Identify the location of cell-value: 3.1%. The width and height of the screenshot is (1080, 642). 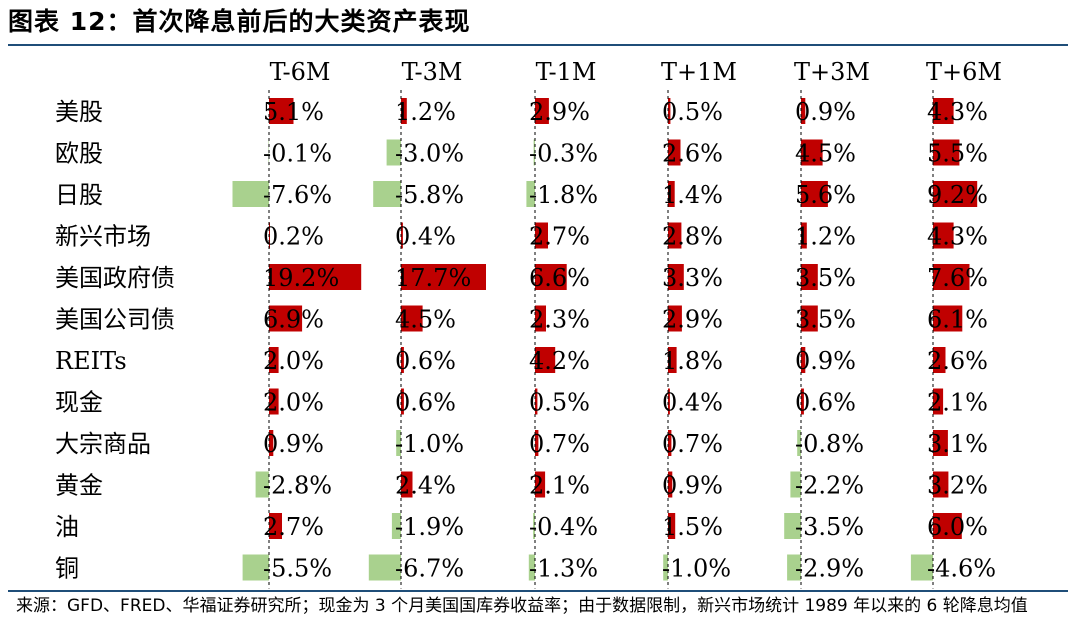
(957, 444).